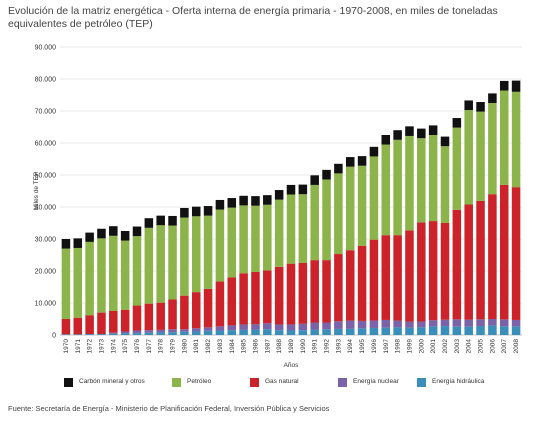 The width and height of the screenshot is (534, 421). Describe the element at coordinates (504, 346) in the screenshot. I see `x-tick-label: 2007` at that location.